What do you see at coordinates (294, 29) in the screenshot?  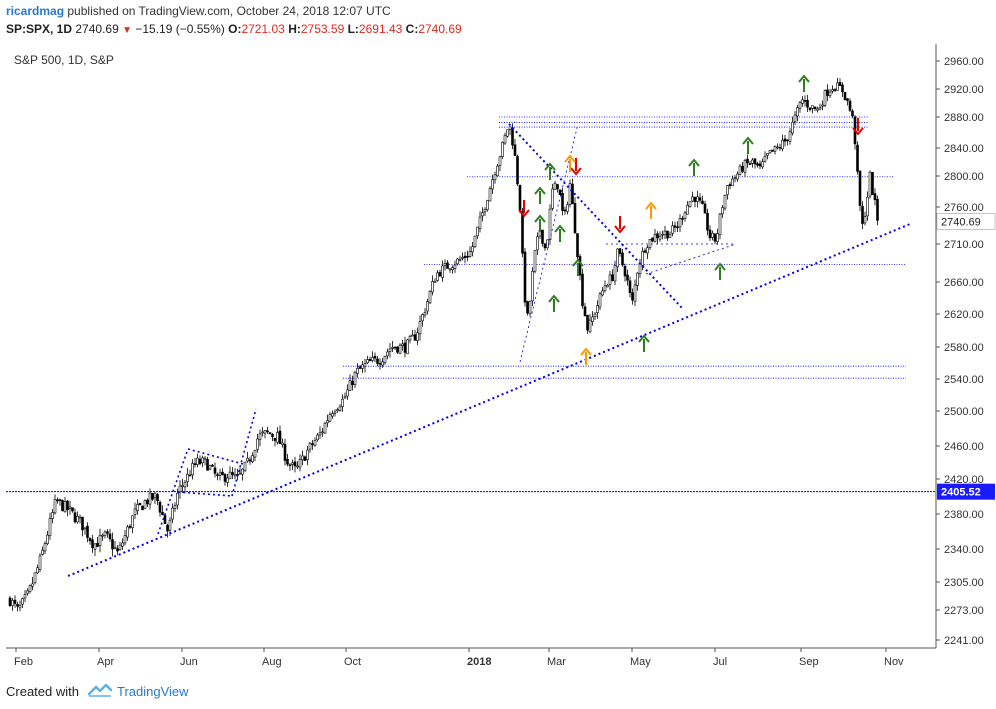 I see `high-label: H:` at bounding box center [294, 29].